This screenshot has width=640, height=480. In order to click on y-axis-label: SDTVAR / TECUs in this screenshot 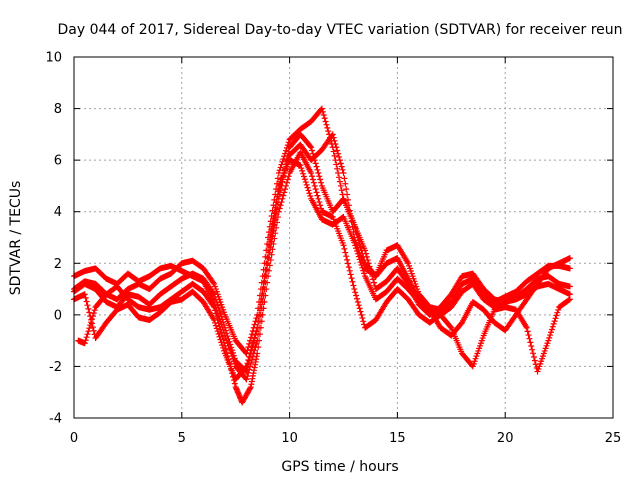, I will do `click(16, 238)`.